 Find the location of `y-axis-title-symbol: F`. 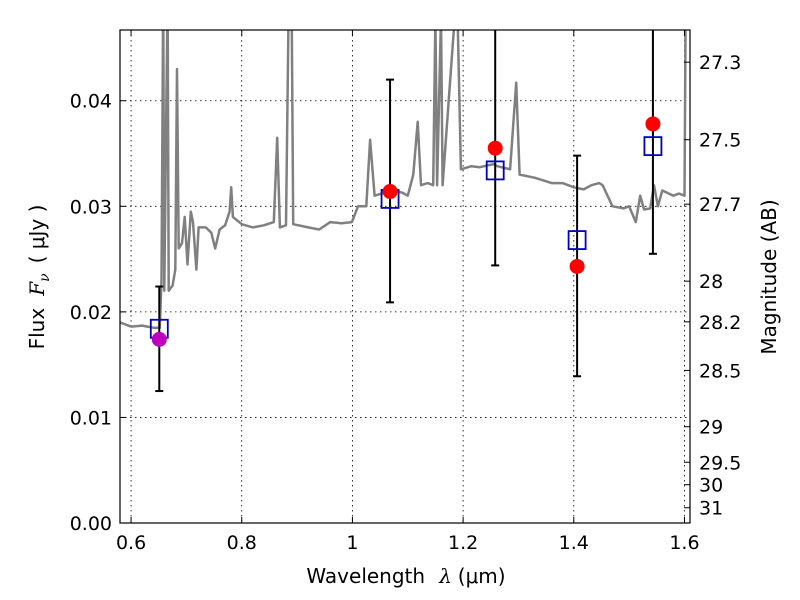

y-axis-title-symbol: F is located at coordinates (37, 289).